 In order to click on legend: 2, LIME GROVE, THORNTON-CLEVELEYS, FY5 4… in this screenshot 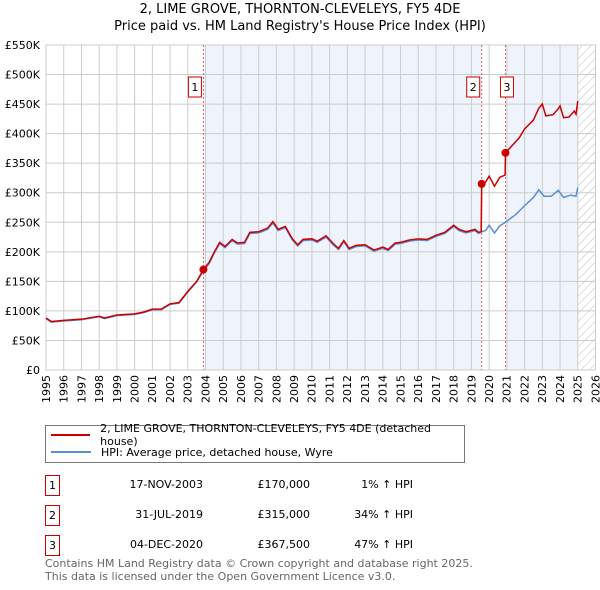, I will do `click(255, 442)`.